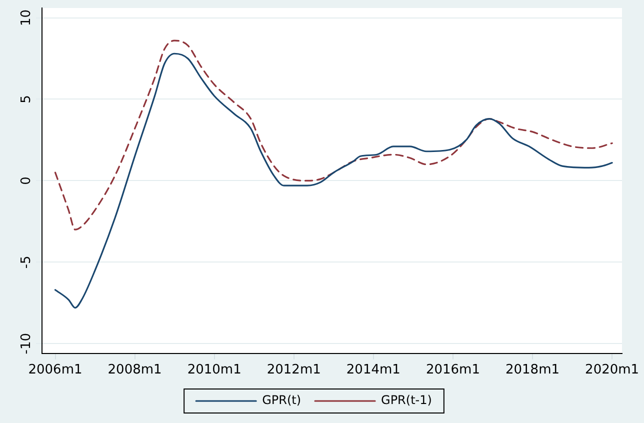  Describe the element at coordinates (214, 370) in the screenshot. I see `x-tick-label: 2010m1` at that location.